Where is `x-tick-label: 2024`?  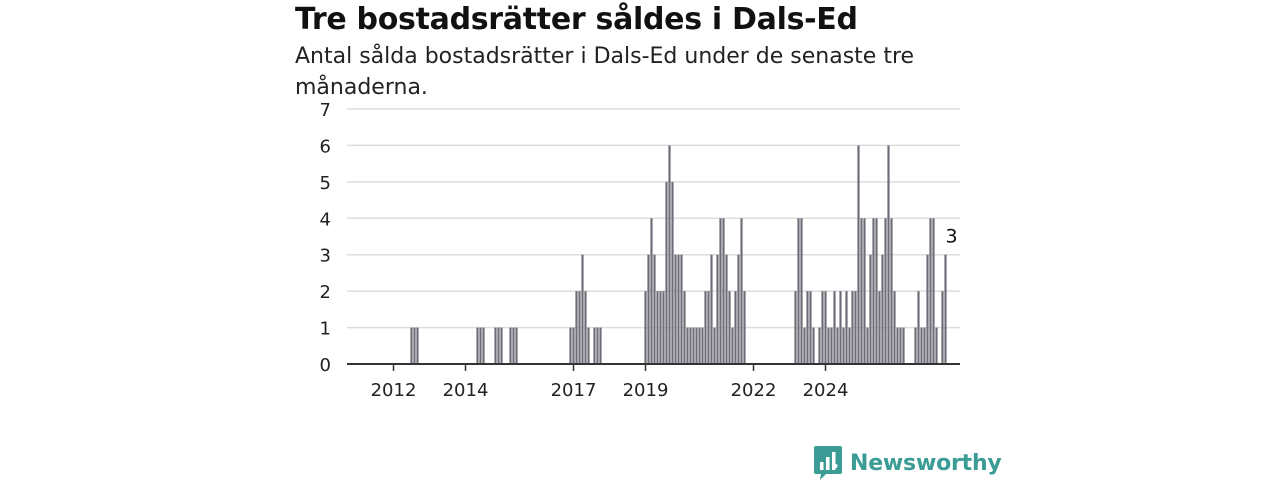
x-tick-label: 2024 is located at coordinates (826, 390).